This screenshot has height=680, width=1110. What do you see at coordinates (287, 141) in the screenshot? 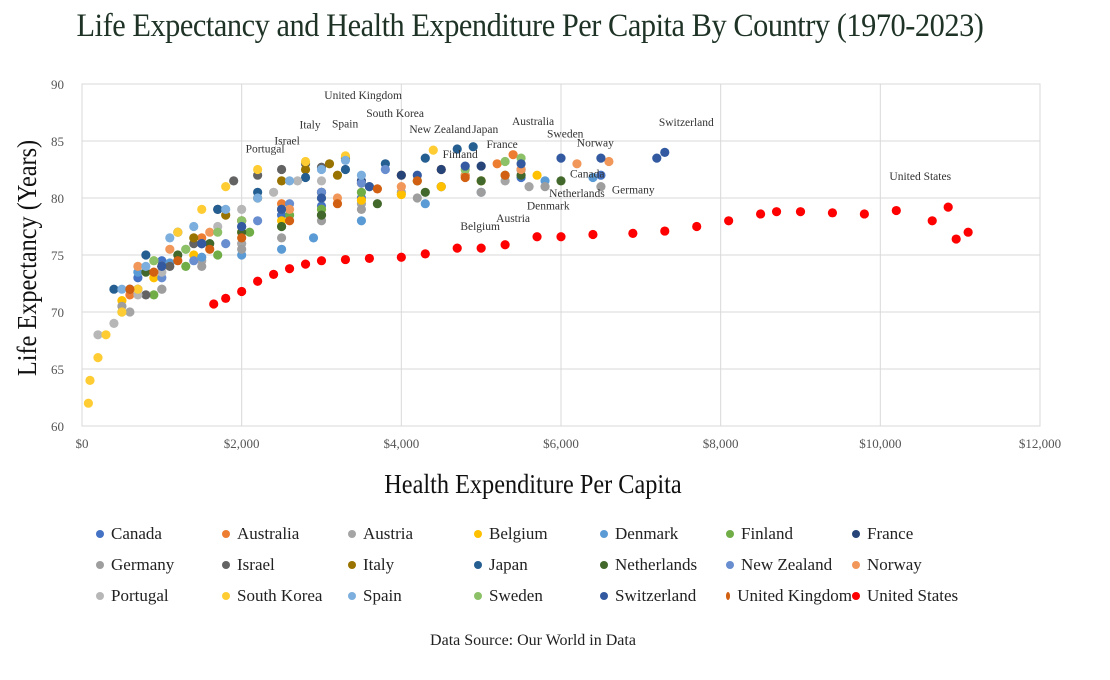
I see `annotation-label: Israel` at bounding box center [287, 141].